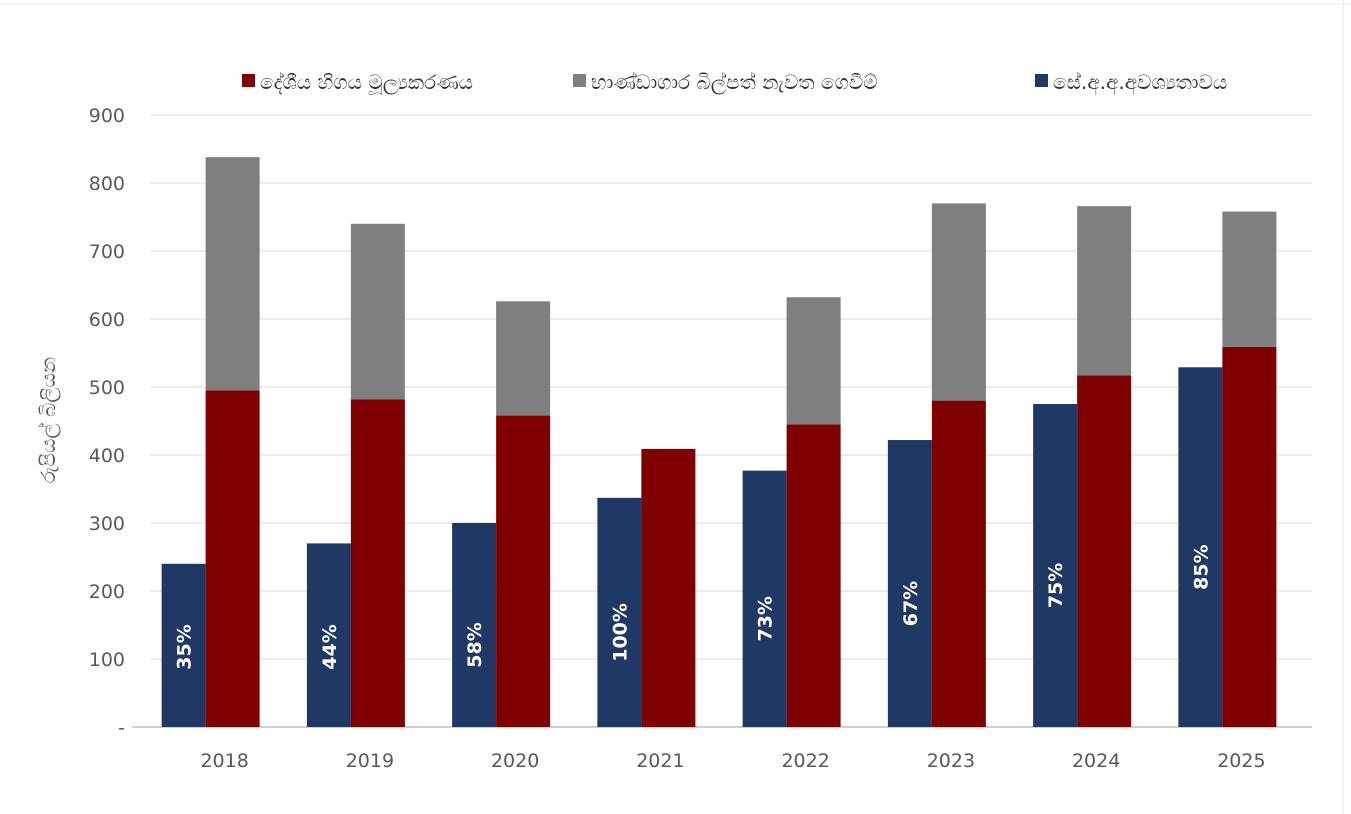 Image resolution: width=1351 pixels, height=814 pixels. What do you see at coordinates (107, 422) in the screenshot?
I see `y-axis: - 100 200 300 400 500 600 700 800 900` at bounding box center [107, 422].